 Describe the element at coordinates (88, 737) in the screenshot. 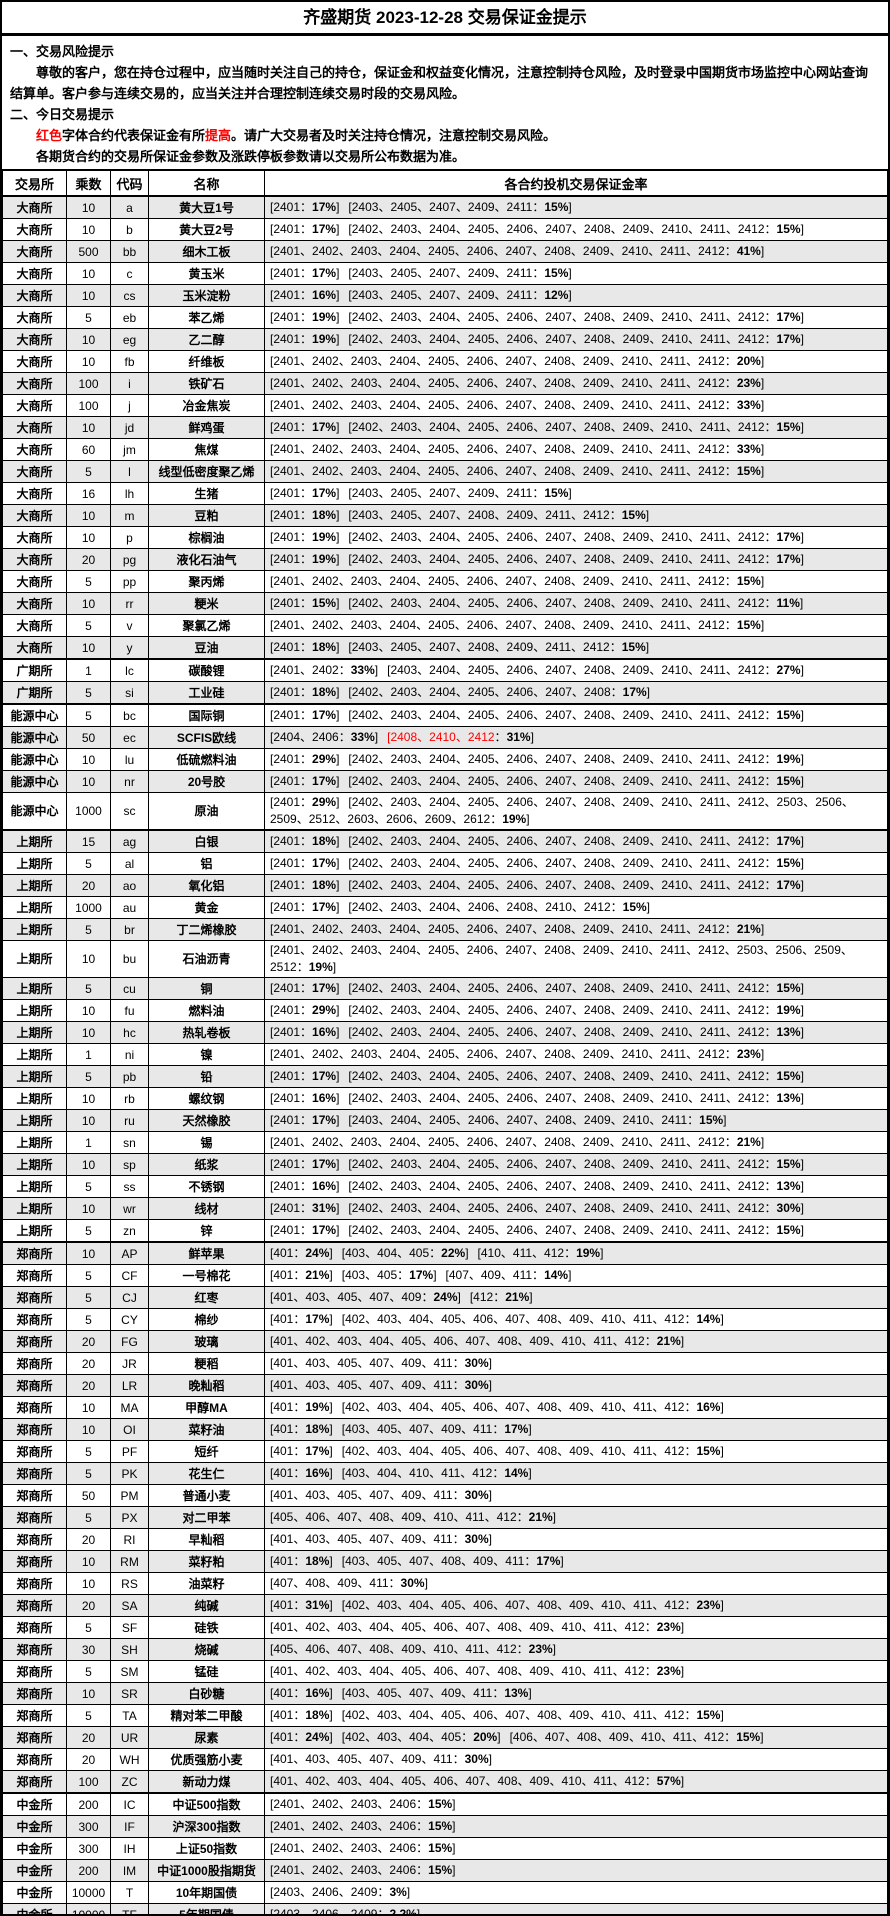

I see `cell-multiplier: 50` at that location.